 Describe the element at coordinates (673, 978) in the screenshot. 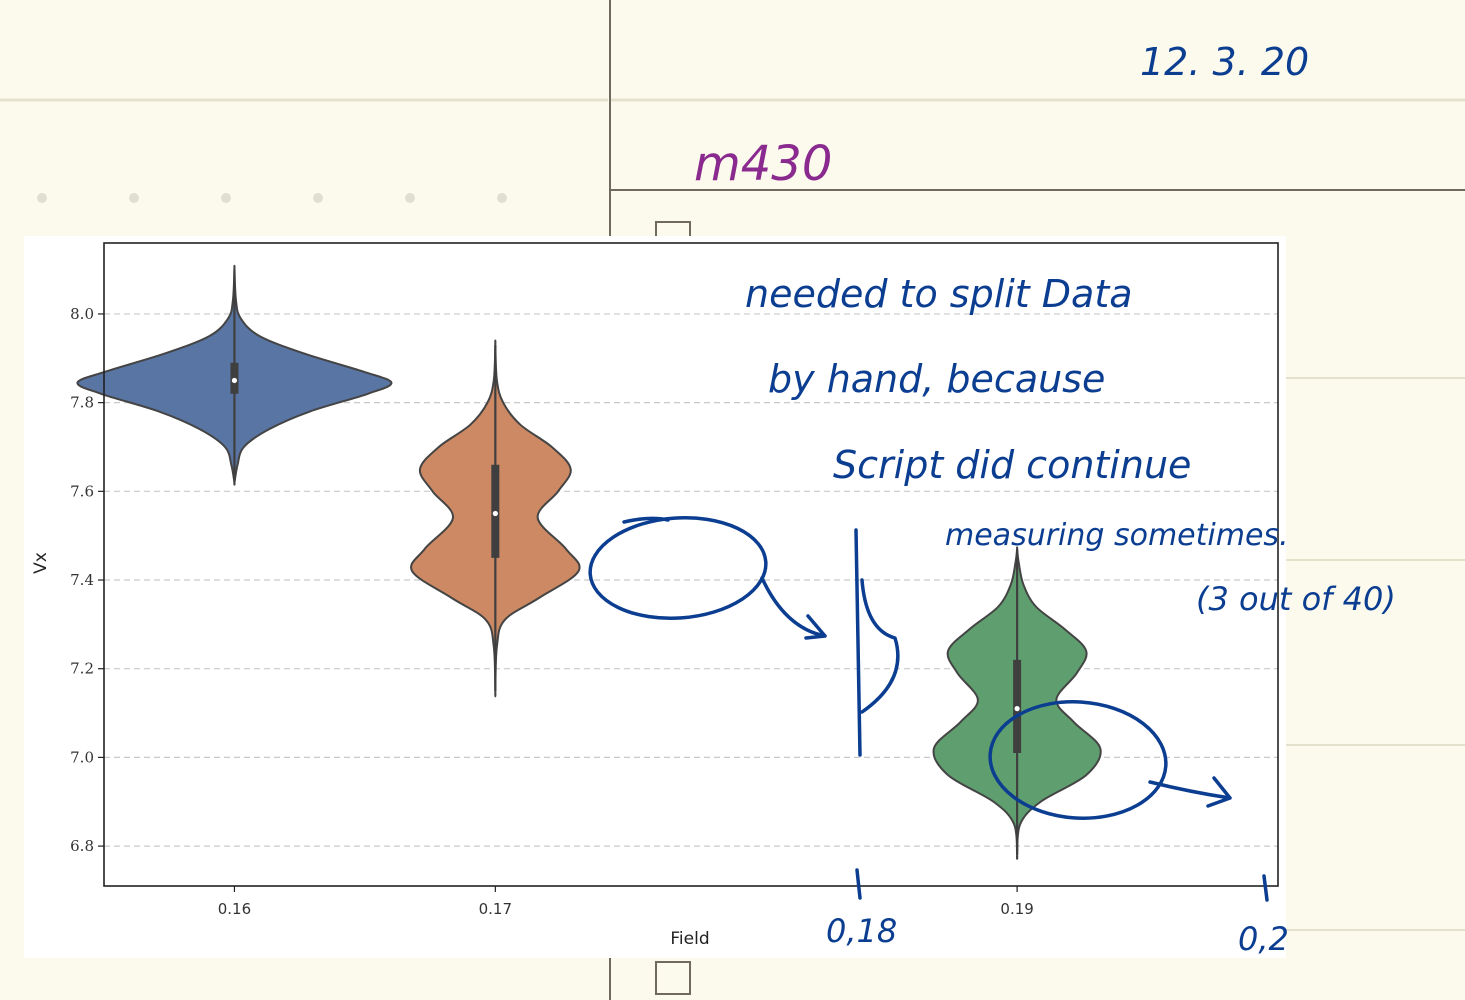

I see `checkbox` at that location.